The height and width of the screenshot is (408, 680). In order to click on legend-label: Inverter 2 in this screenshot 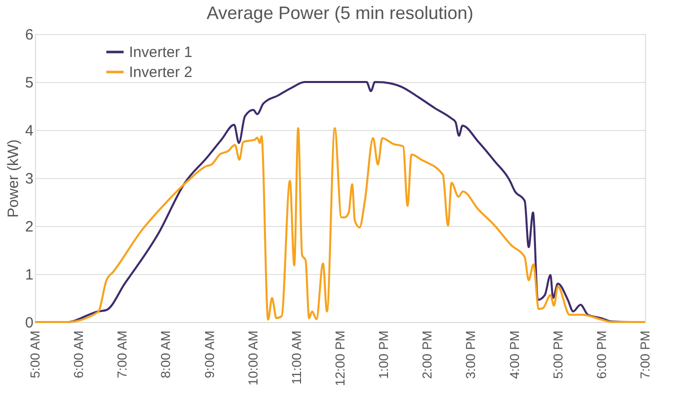, I will do `click(160, 72)`.